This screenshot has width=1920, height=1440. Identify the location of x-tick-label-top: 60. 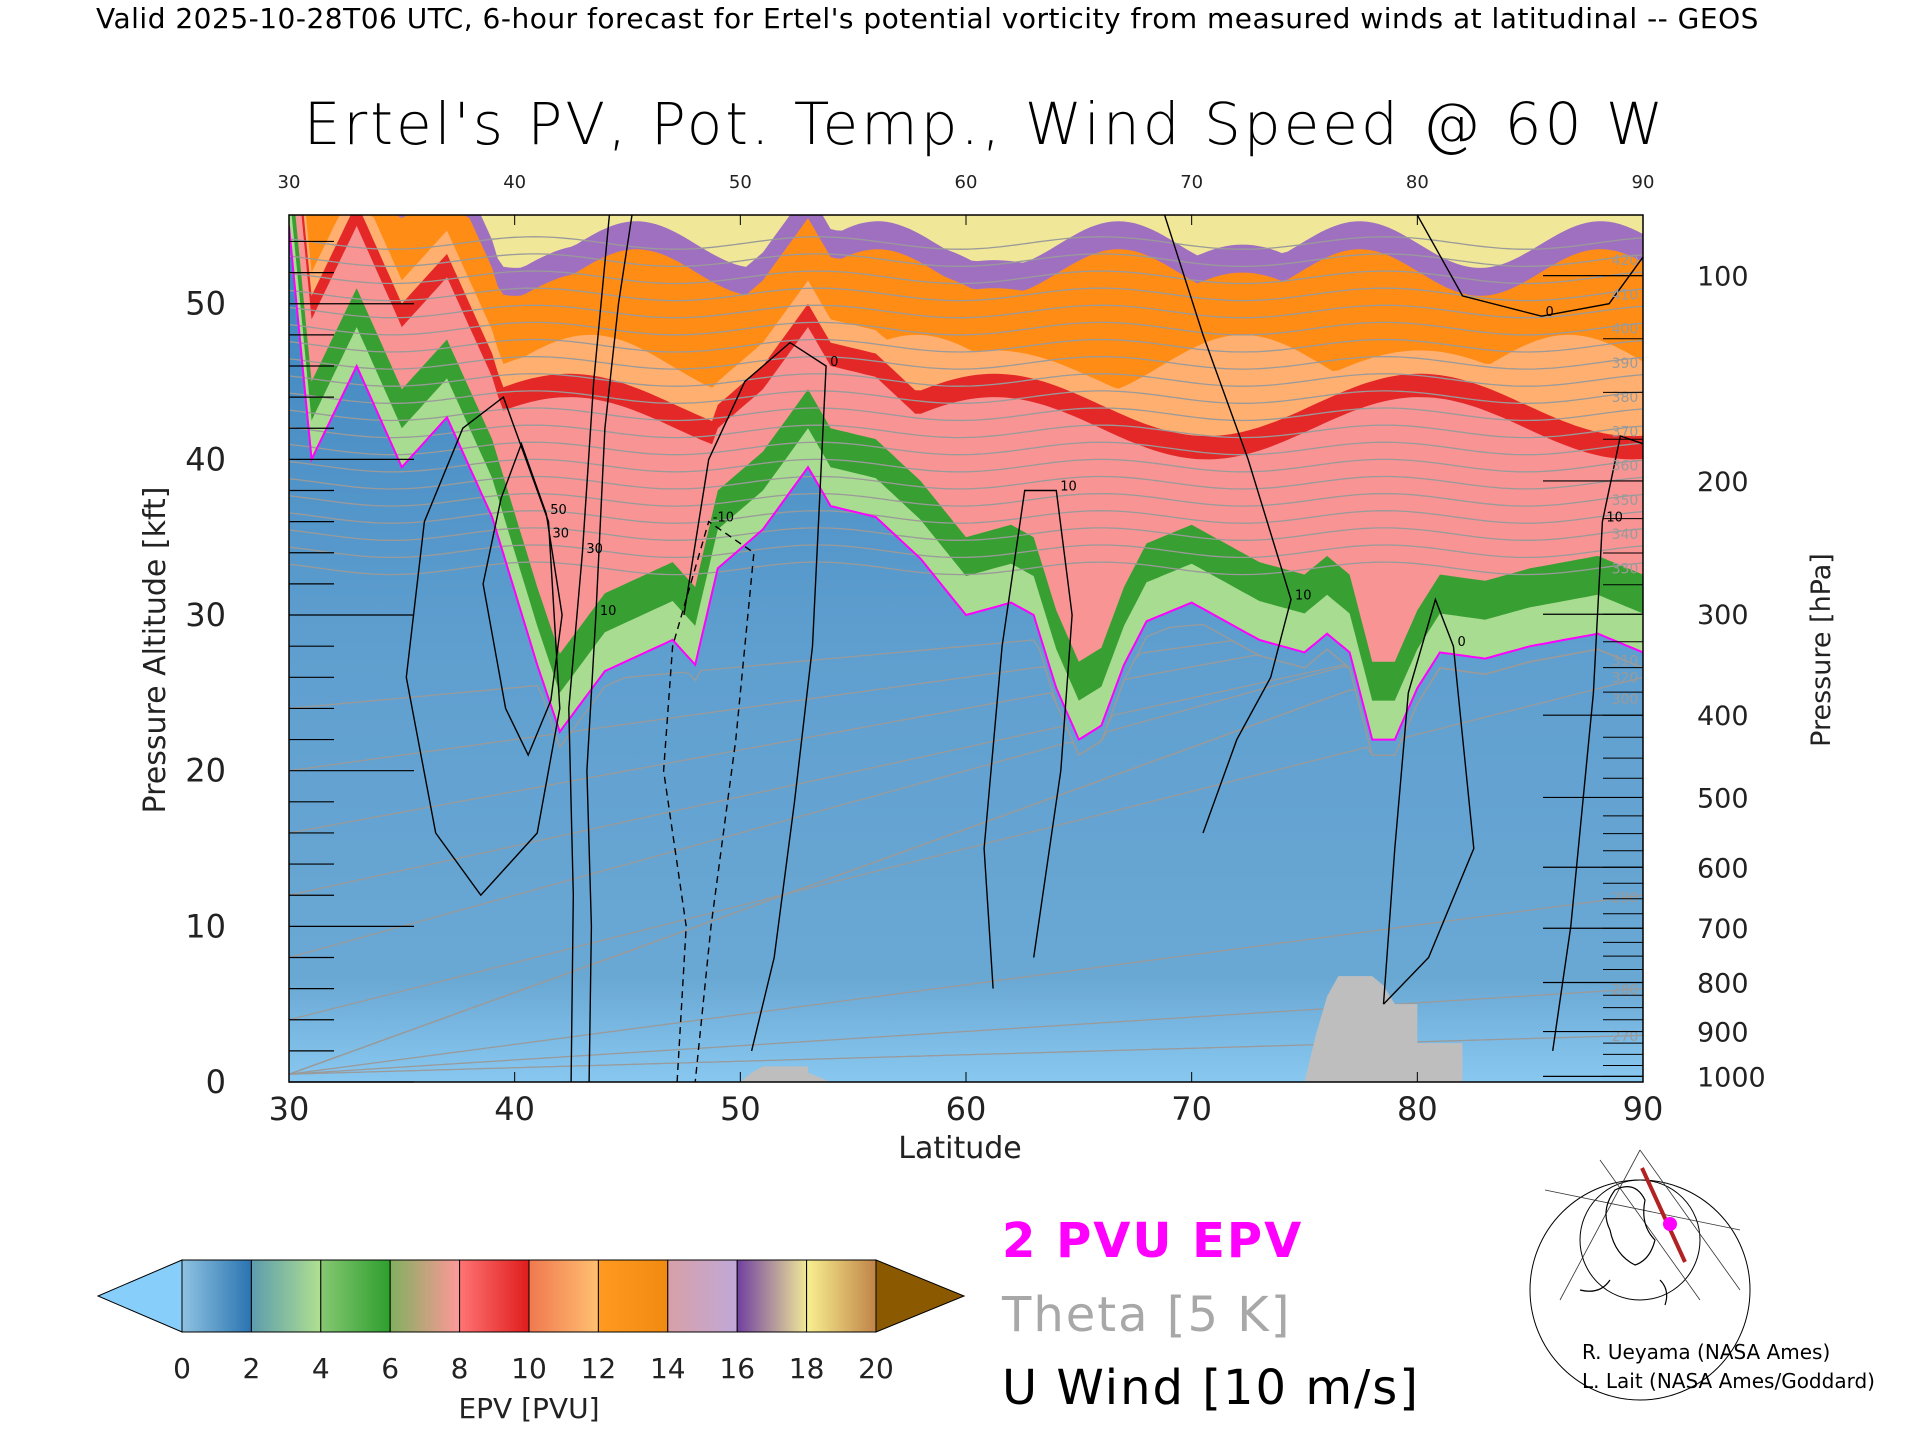
(966, 182).